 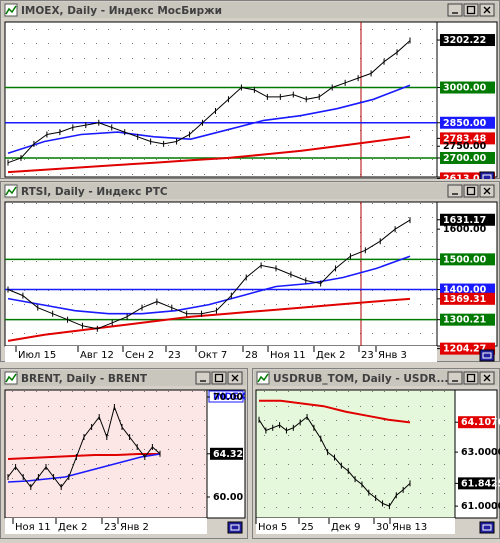 I want to click on window-title: BRENT, Daily - BRENT, so click(x=84, y=379).